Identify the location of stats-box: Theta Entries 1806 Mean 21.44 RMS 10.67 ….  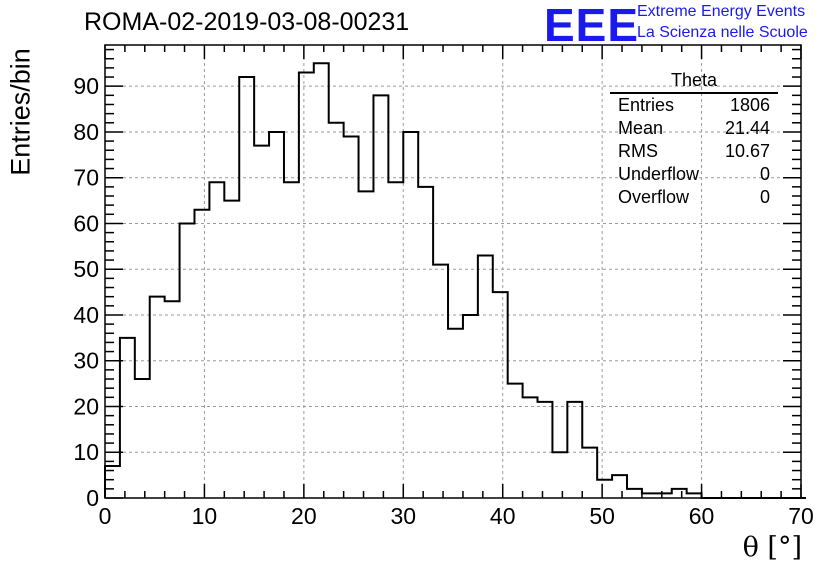
(694, 139).